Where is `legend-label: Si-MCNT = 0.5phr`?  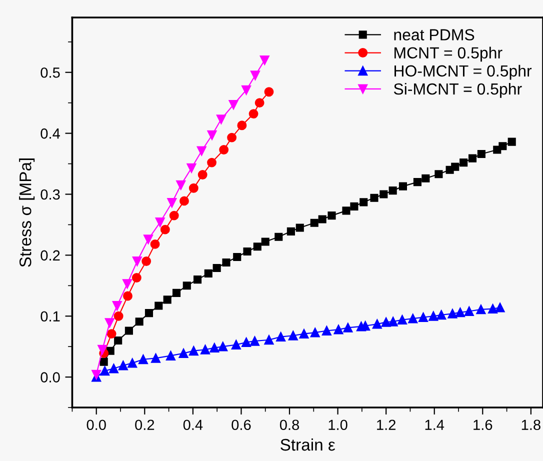
legend-label: Si-MCNT = 0.5phr is located at coordinates (458, 90).